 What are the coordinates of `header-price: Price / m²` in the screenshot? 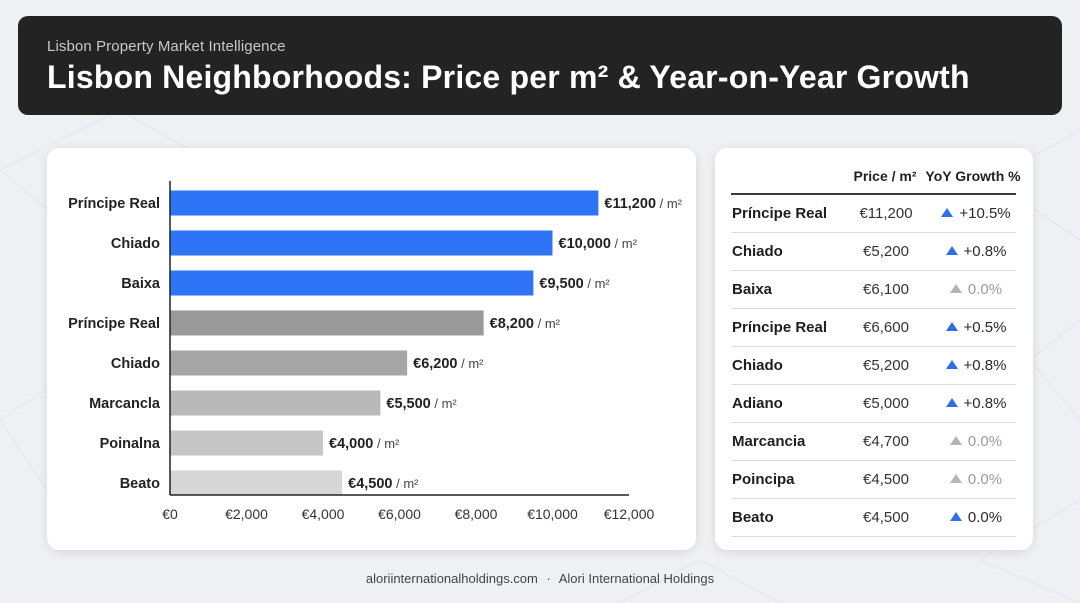 It's located at (885, 176).